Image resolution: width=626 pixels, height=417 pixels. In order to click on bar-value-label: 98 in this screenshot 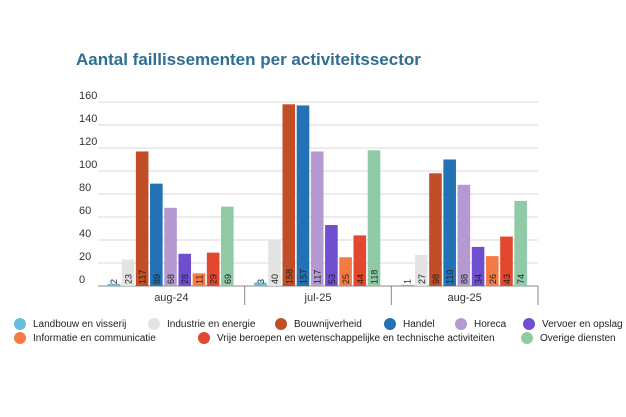, I will do `click(436, 279)`.